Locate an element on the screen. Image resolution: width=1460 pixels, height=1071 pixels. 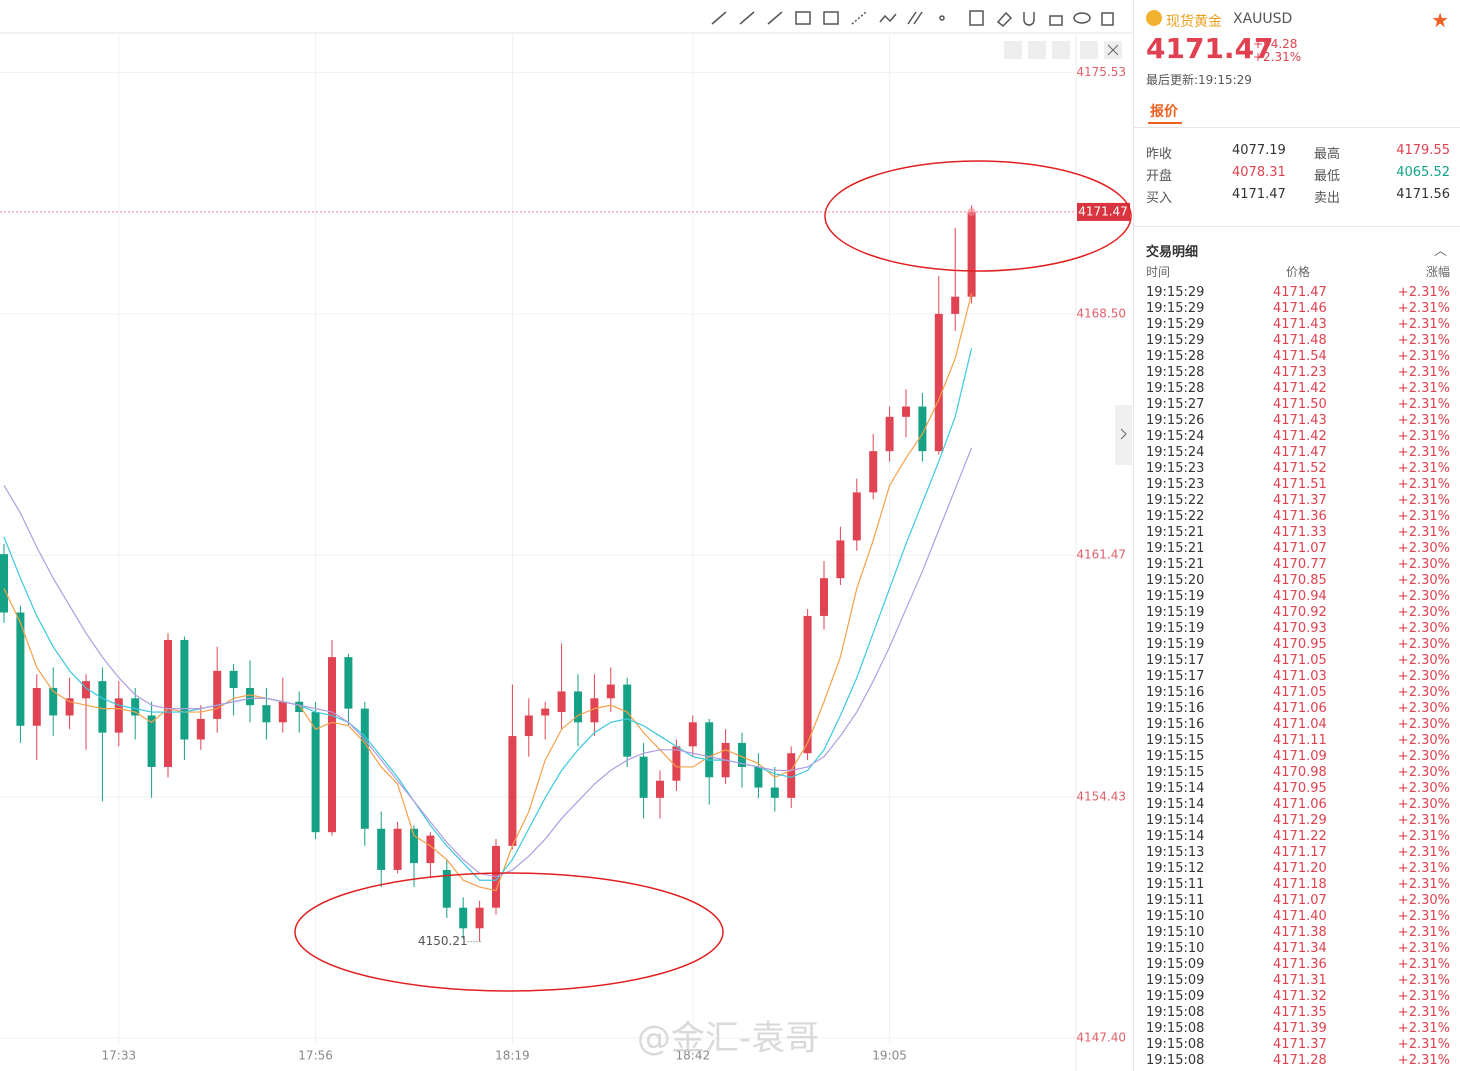
trade-price: 4170.92 is located at coordinates (1300, 612).